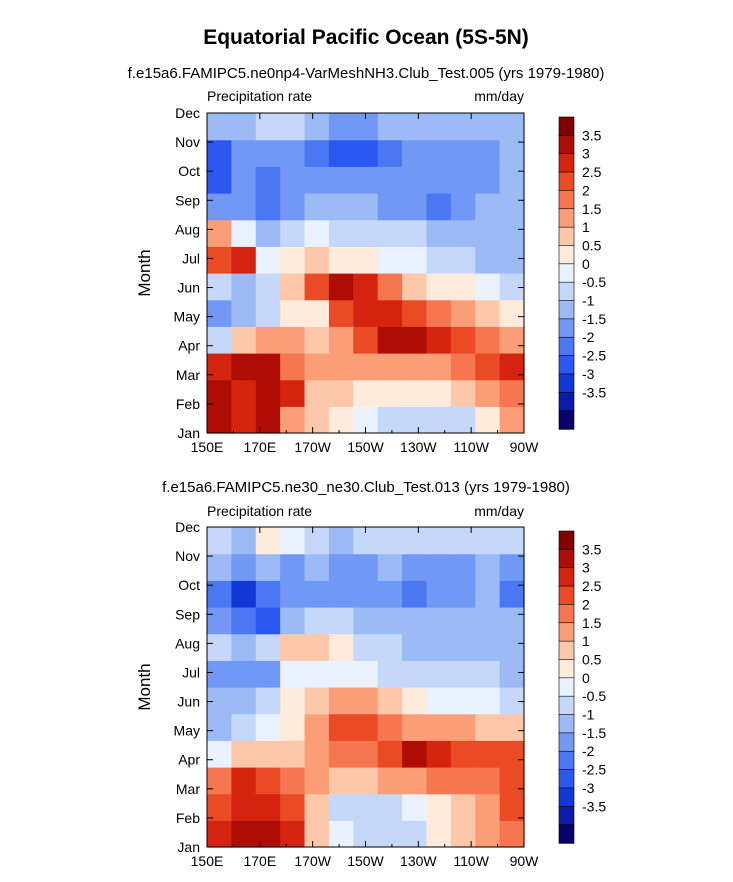  Describe the element at coordinates (586, 190) in the screenshot. I see `colorbar-label: 2` at that location.